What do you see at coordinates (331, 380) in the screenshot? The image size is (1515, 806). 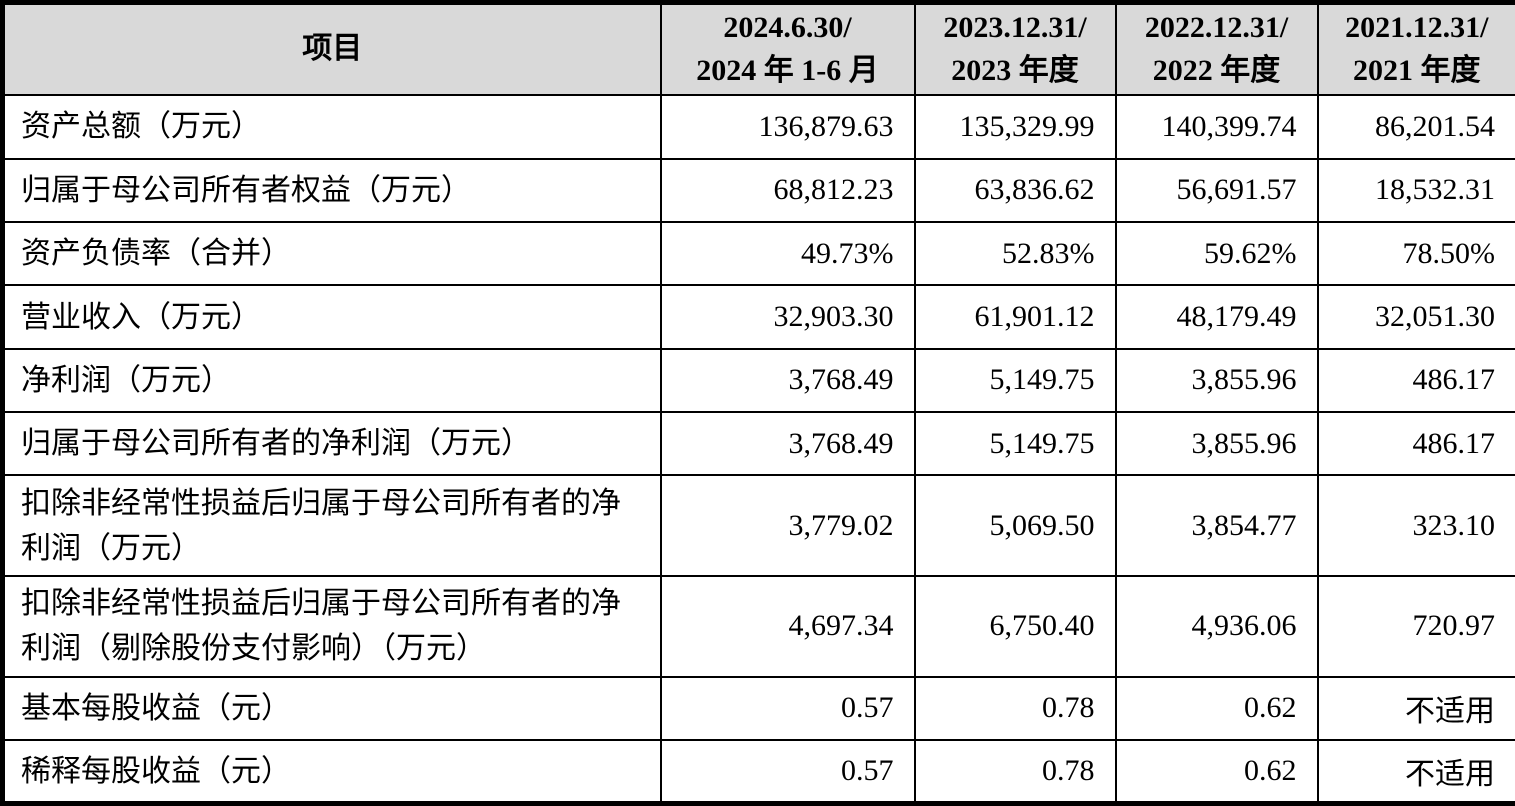 I see `row-label: 净利润（万元）` at bounding box center [331, 380].